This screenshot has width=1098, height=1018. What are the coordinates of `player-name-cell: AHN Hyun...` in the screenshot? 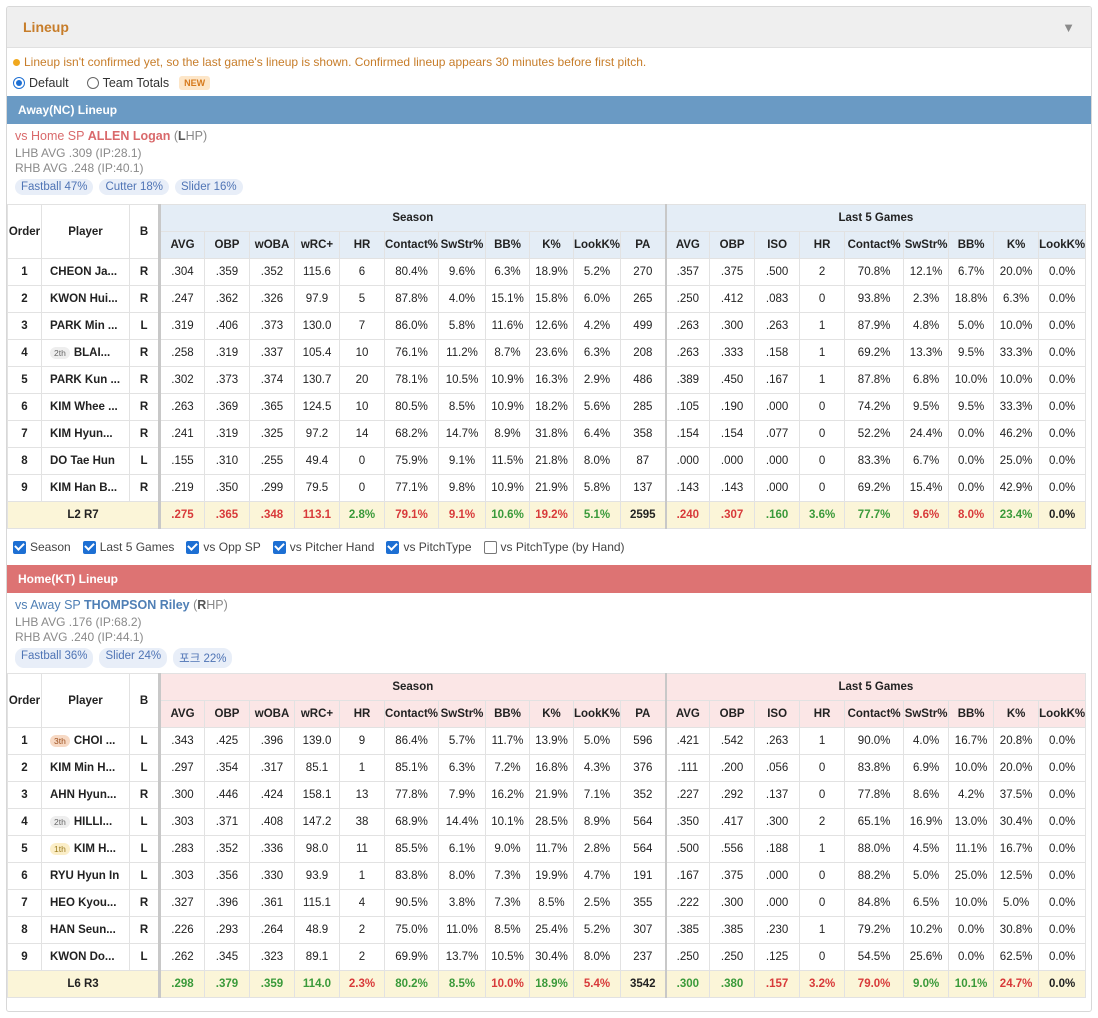 It's located at (85, 795).